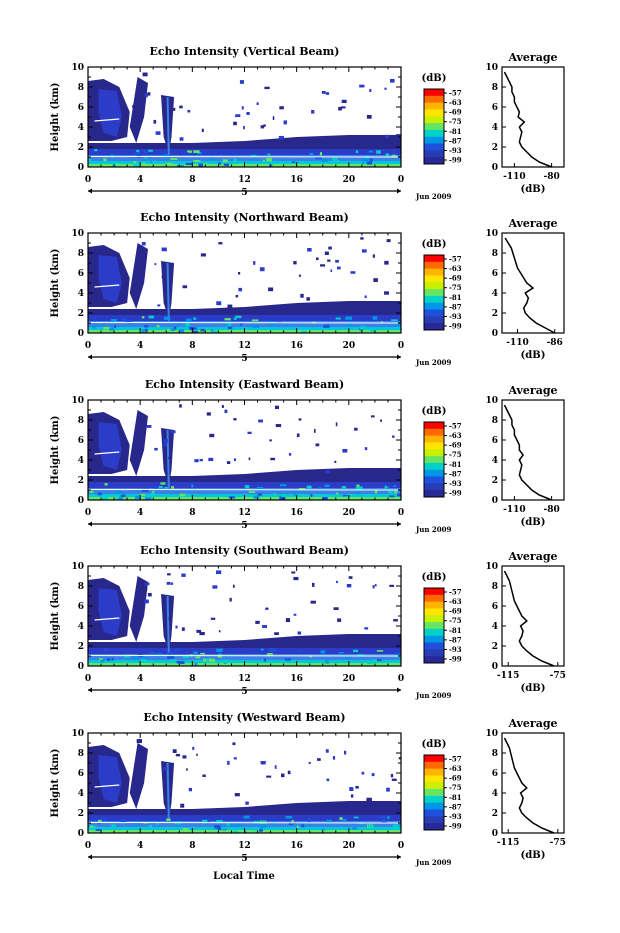 The height and width of the screenshot is (933, 620). I want to click on colorbar-tick-label: -57, so click(455, 259).